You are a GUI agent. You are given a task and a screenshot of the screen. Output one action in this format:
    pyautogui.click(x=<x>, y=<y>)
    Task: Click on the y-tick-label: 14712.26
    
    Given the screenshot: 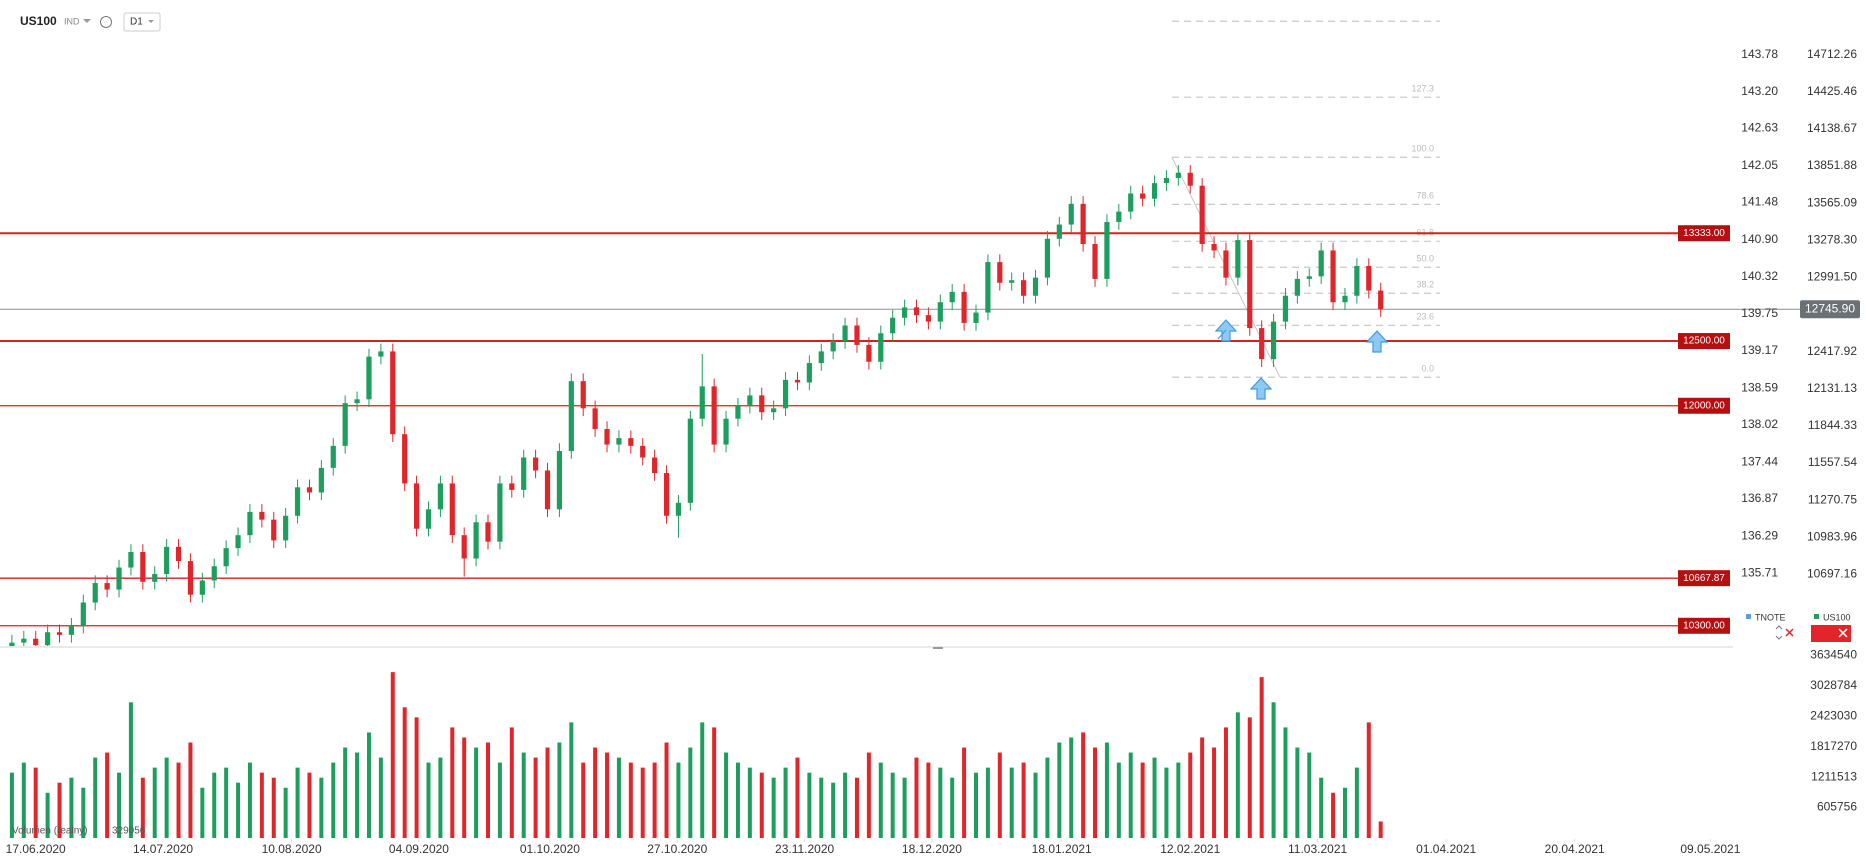 What is the action you would take?
    pyautogui.click(x=1832, y=54)
    